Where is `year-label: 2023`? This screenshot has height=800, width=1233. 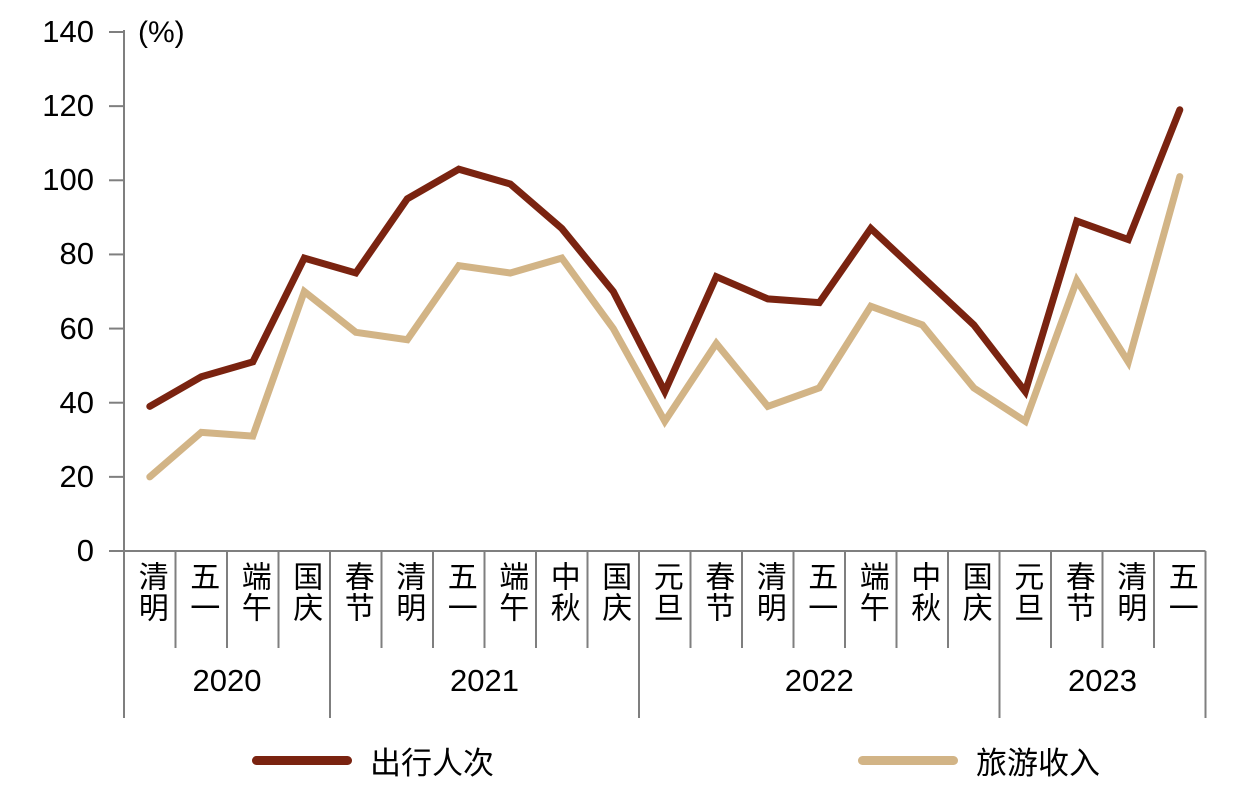 year-label: 2023 is located at coordinates (1102, 680).